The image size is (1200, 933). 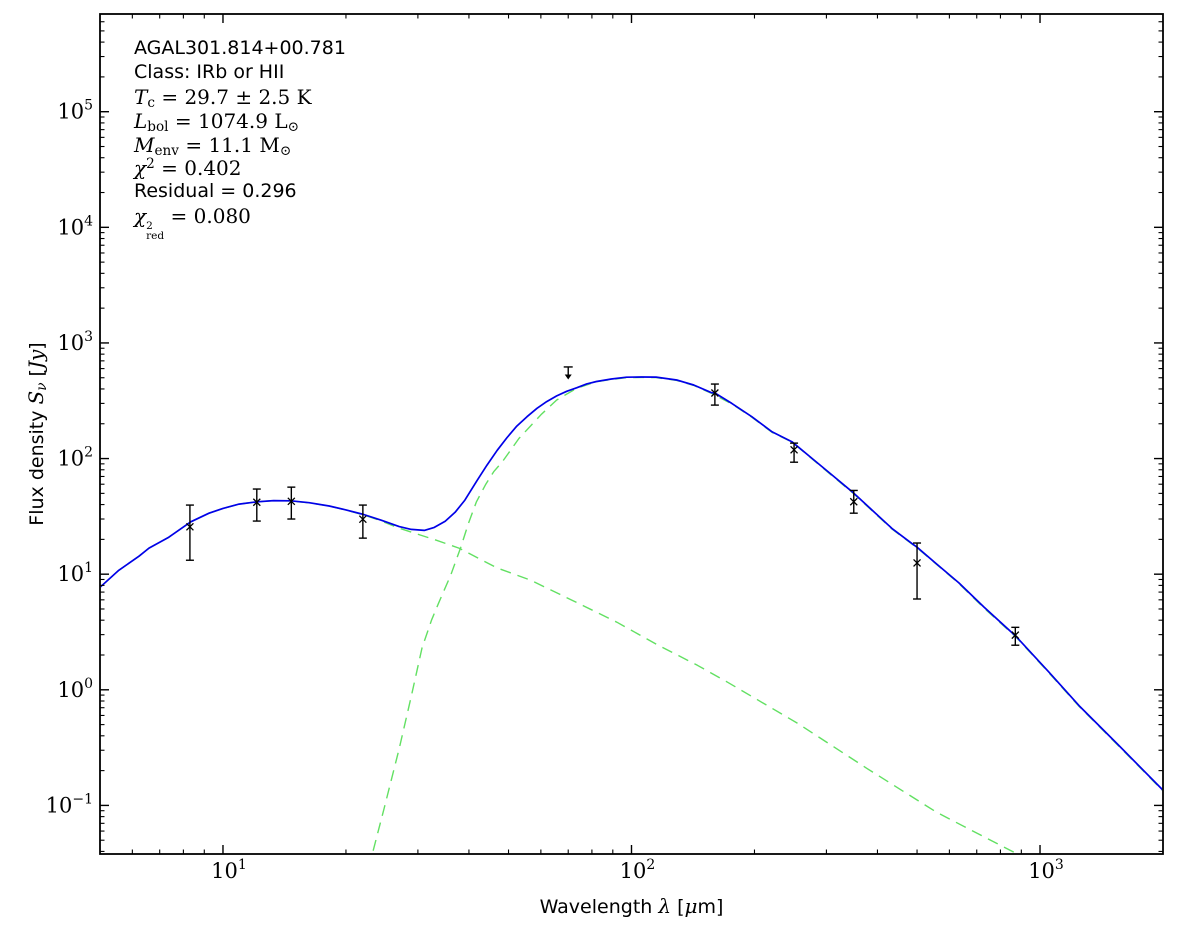 What do you see at coordinates (229, 870) in the screenshot?
I see `x-tick-label: 101` at bounding box center [229, 870].